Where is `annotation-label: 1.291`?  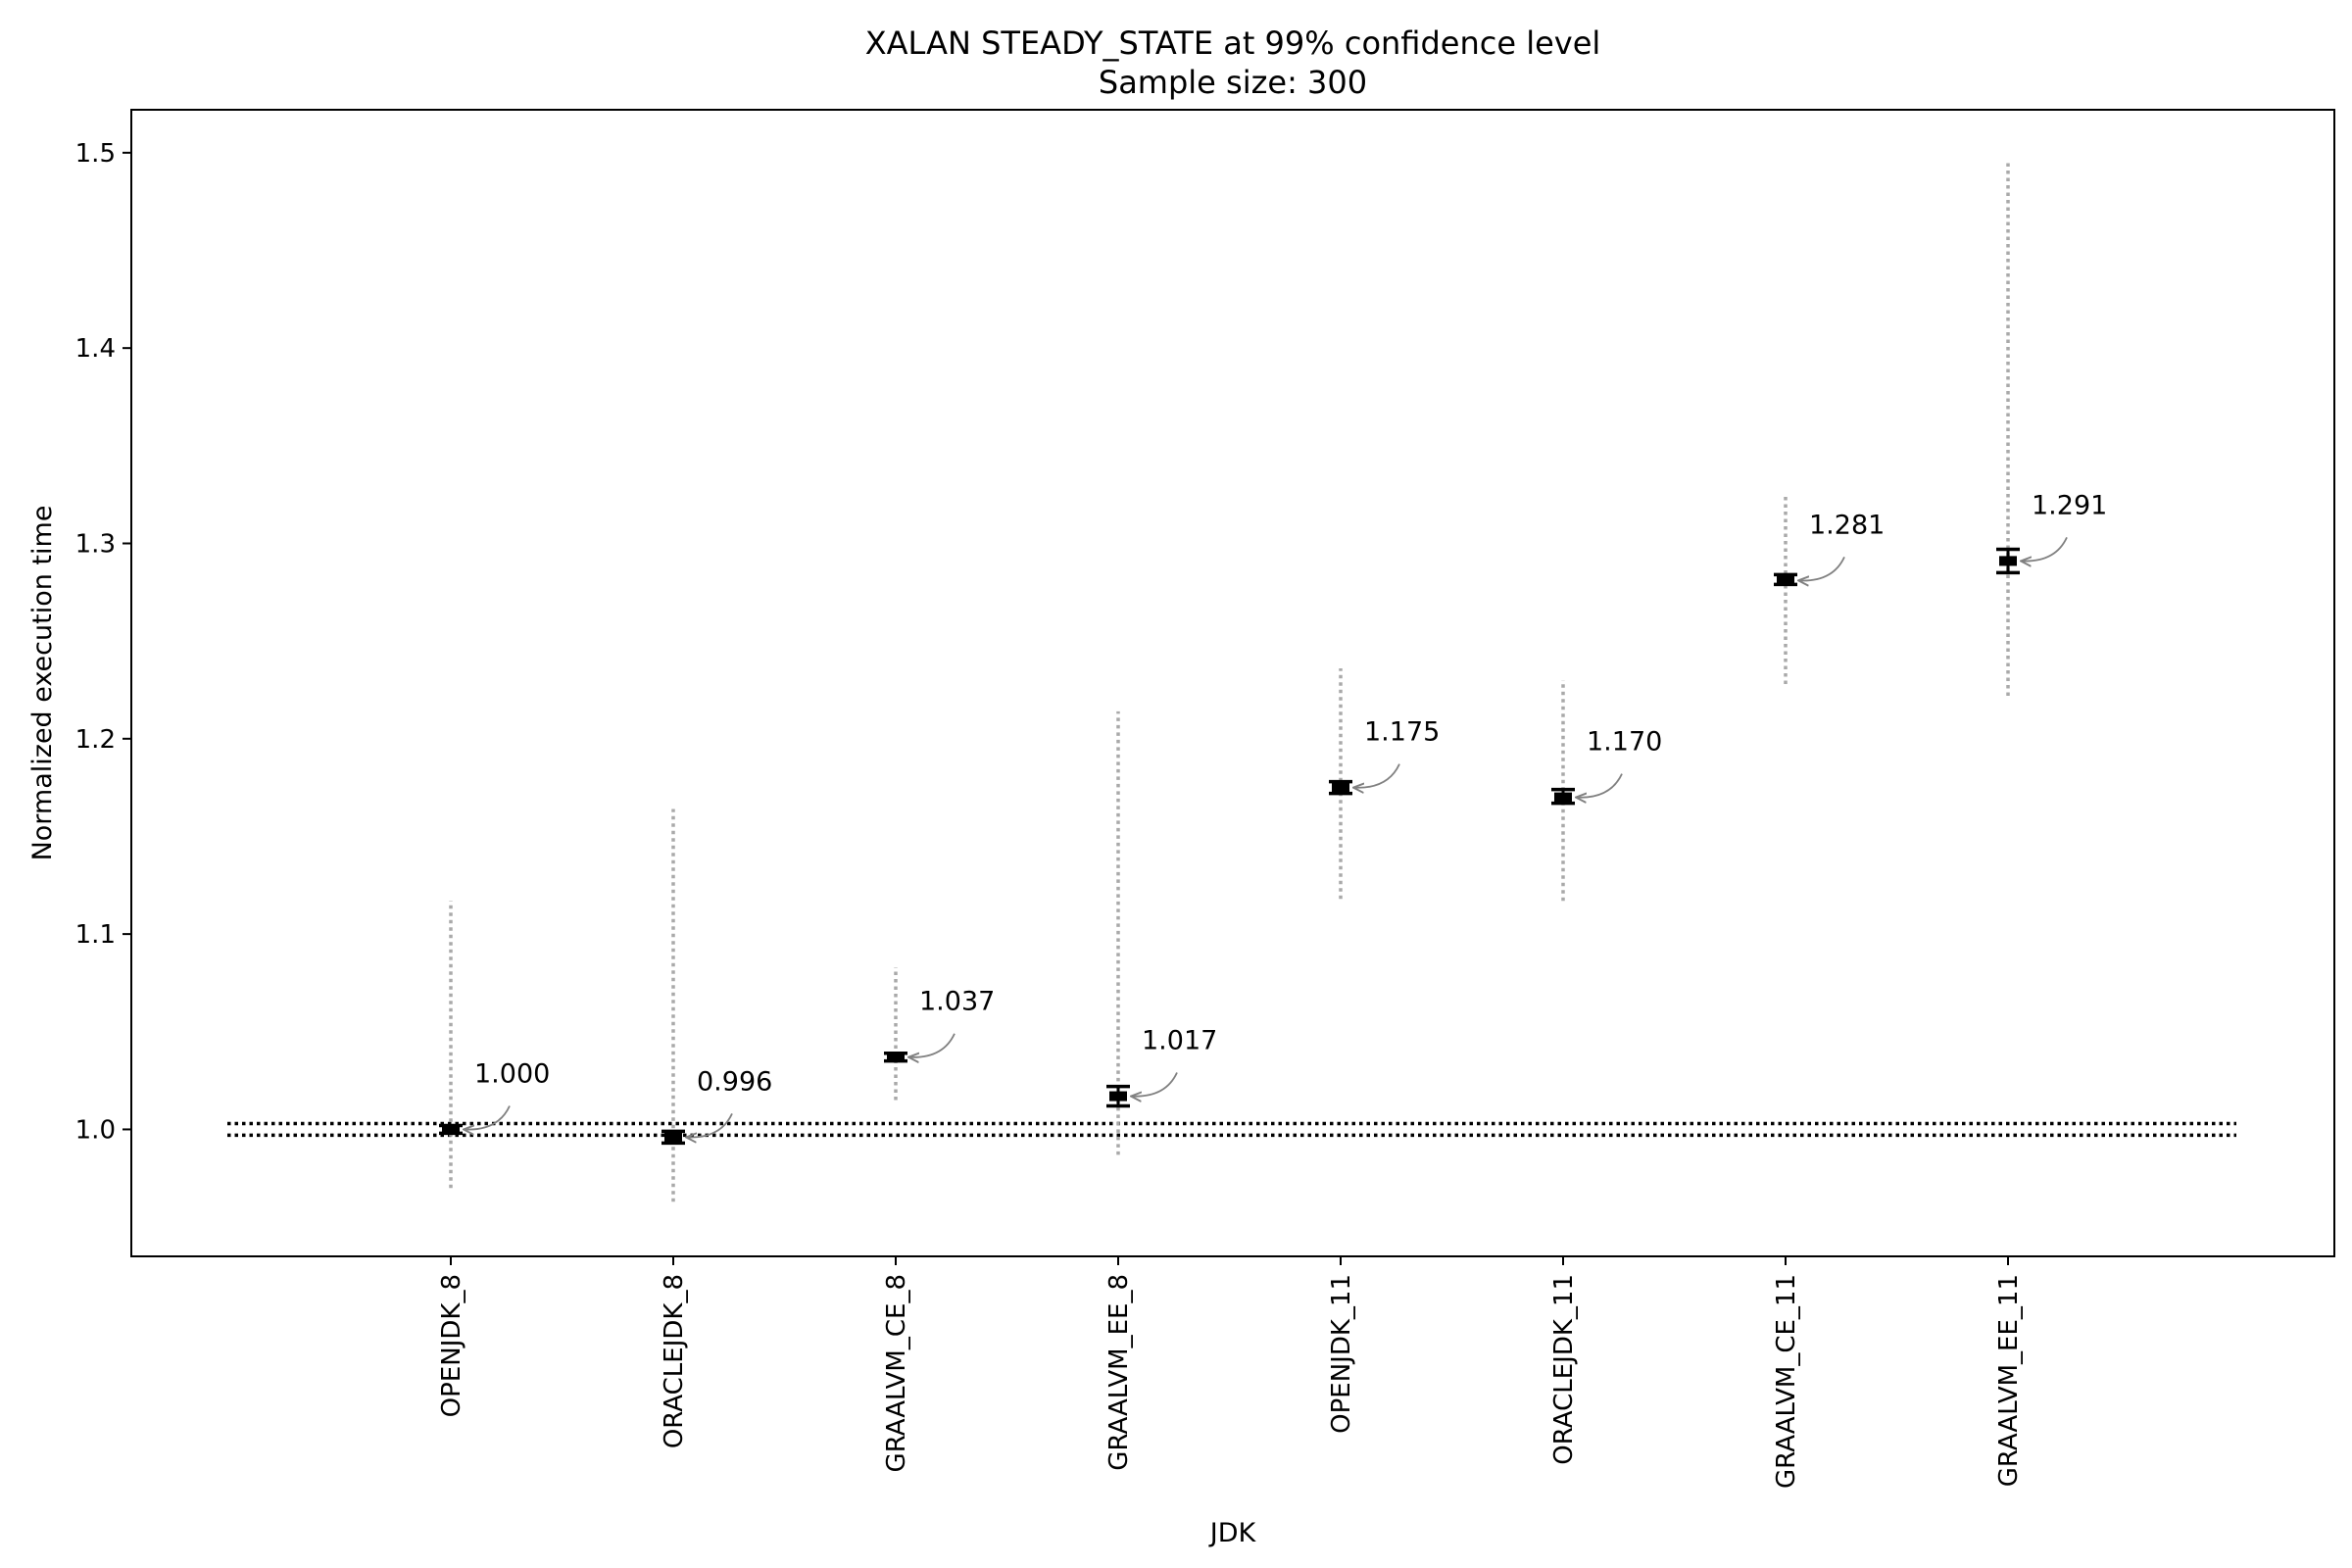
annotation-label: 1.291 is located at coordinates (2069, 505).